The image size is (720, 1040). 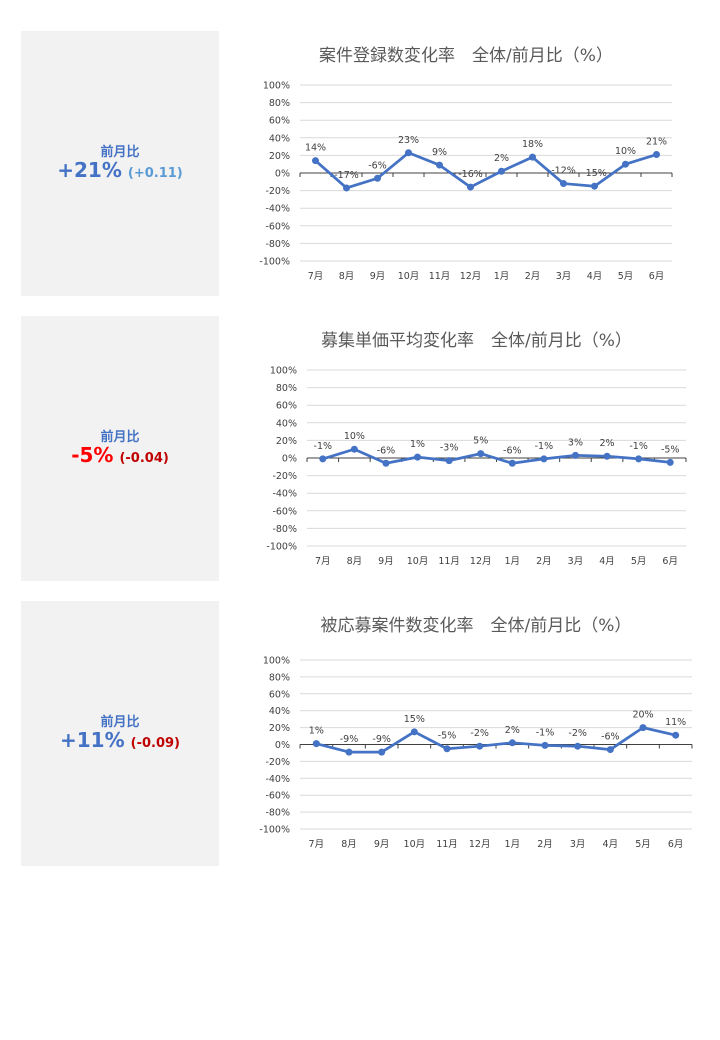 What do you see at coordinates (346, 175) in the screenshot?
I see `data-label: -17%` at bounding box center [346, 175].